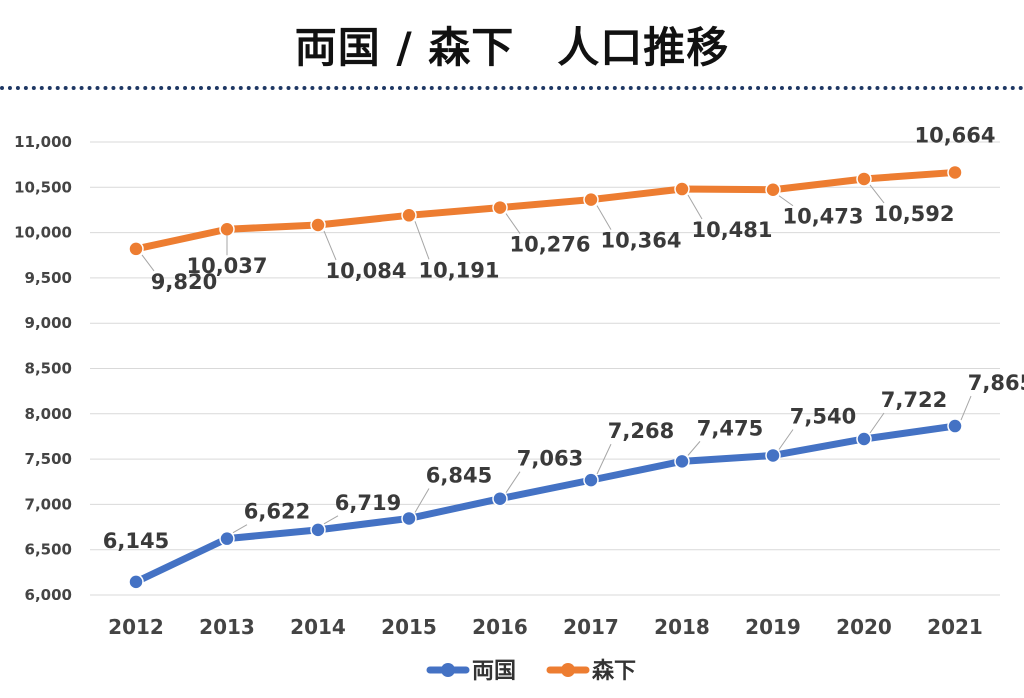  What do you see at coordinates (277, 512) in the screenshot?
I see `data-label: 6,622` at bounding box center [277, 512].